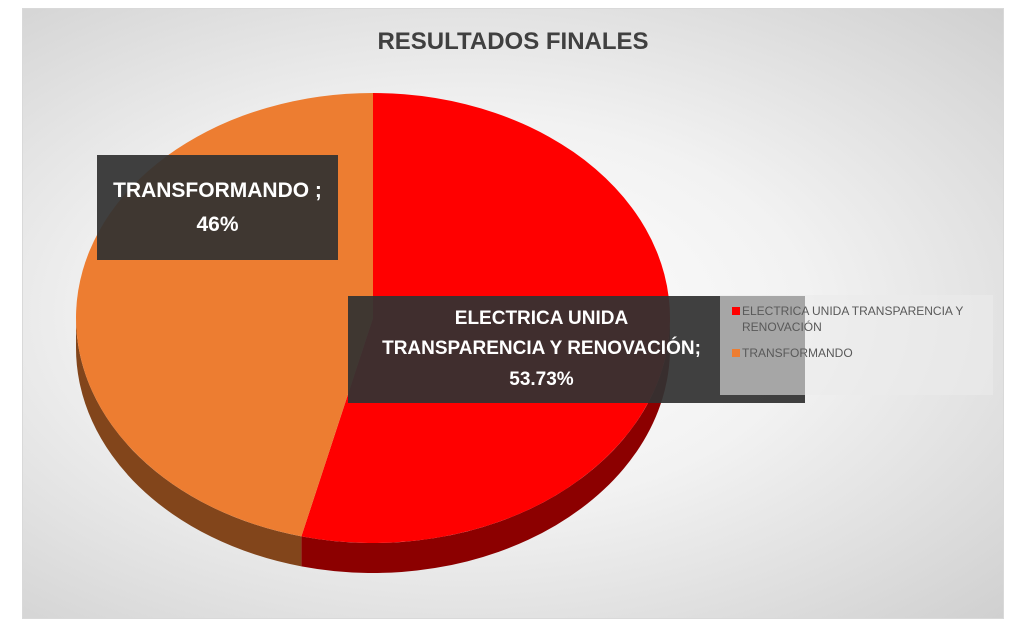 The width and height of the screenshot is (1011, 620). Describe the element at coordinates (859, 353) in the screenshot. I see `legend-item: TRANSFORMANDO` at that location.